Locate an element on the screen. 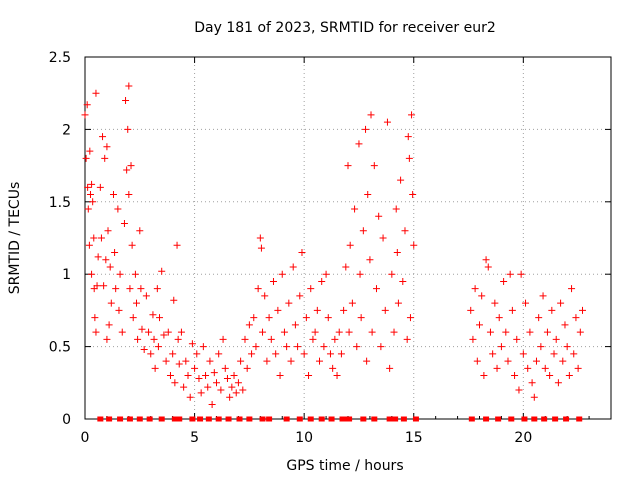 The image size is (640, 480). x-tick-label: 20 is located at coordinates (523, 438).